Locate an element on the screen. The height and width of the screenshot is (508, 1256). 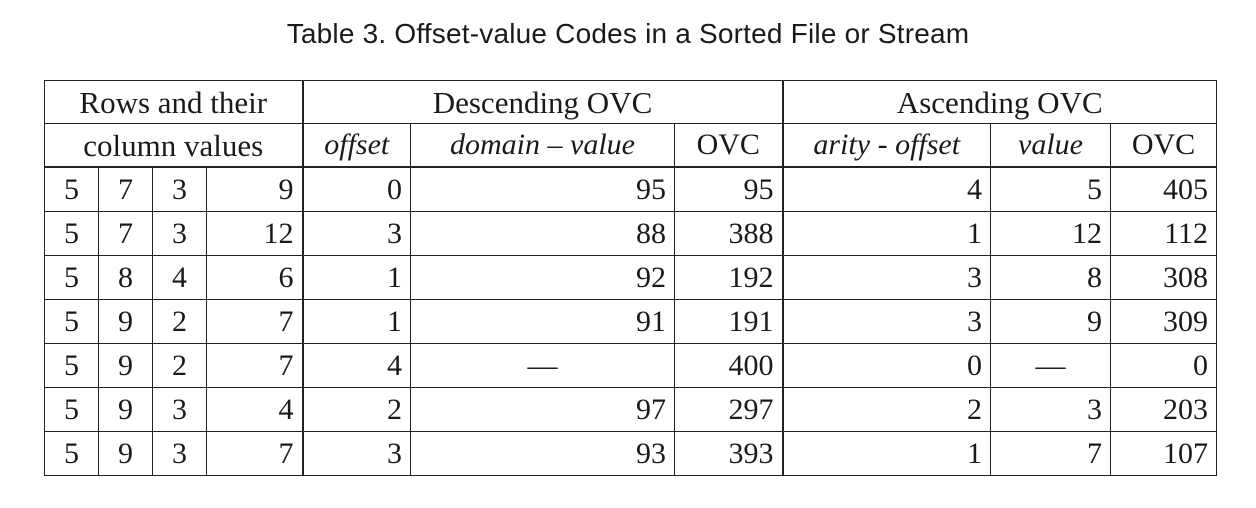
table-row: 5 9 2 7 1 91 191 3 9 309 is located at coordinates (630, 321).